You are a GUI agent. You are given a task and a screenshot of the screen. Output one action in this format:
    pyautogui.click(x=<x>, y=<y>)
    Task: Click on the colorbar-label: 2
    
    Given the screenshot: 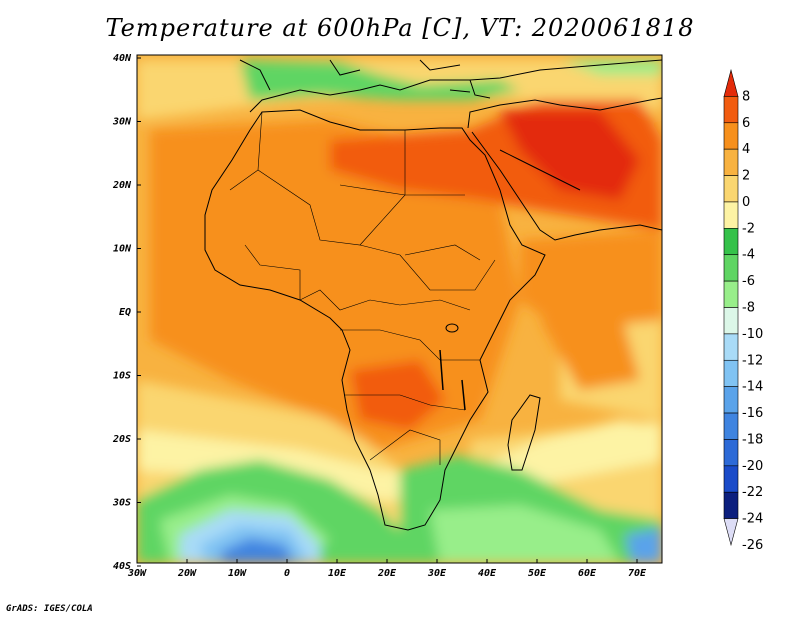 What is the action you would take?
    pyautogui.click(x=746, y=176)
    